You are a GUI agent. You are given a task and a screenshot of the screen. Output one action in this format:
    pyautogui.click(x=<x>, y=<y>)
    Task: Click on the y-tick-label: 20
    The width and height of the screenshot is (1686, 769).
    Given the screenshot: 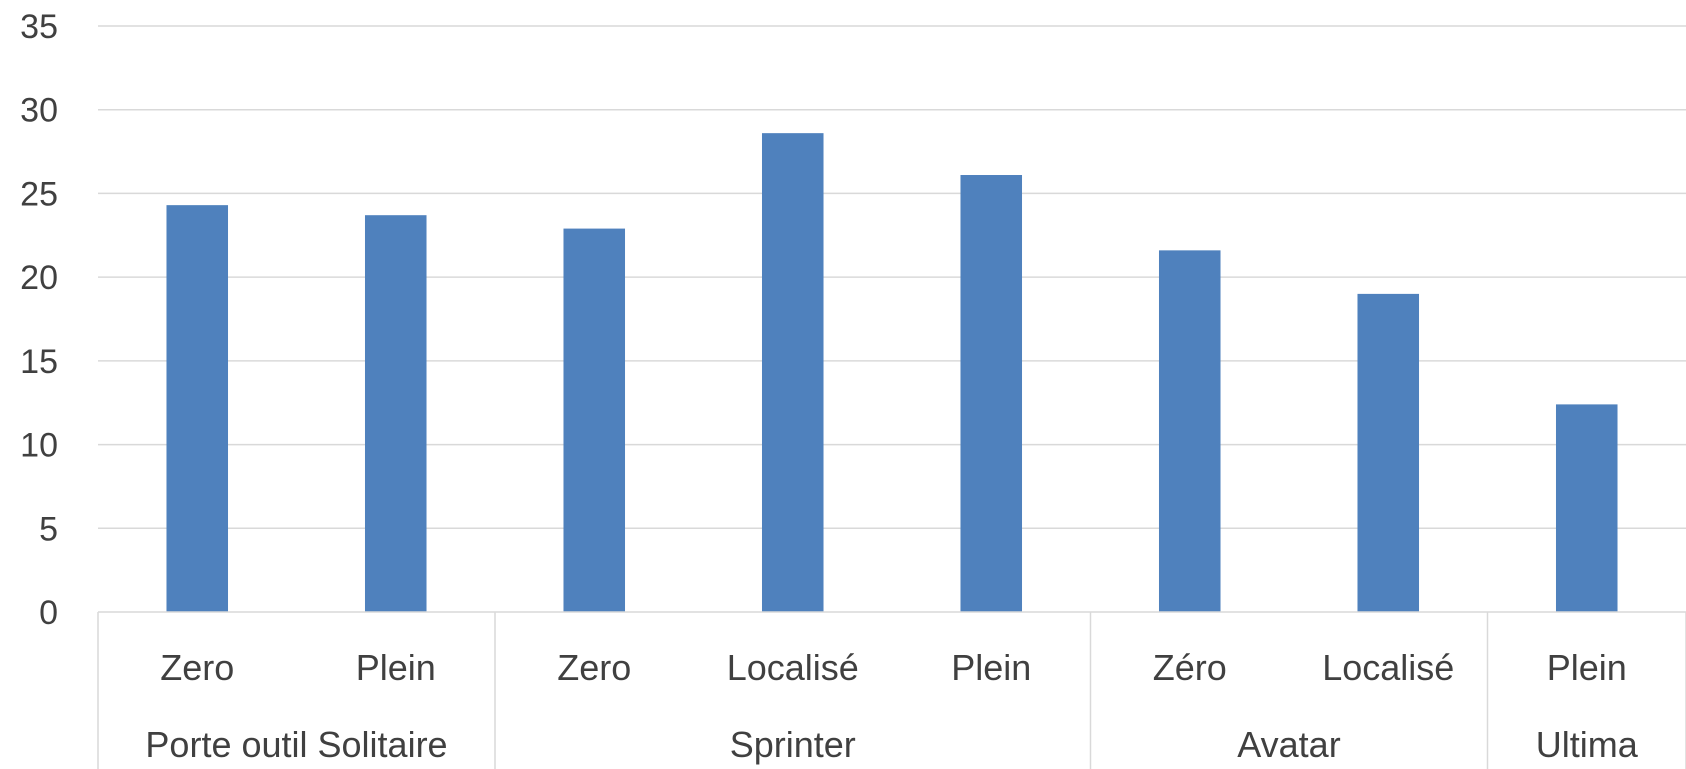 What is the action you would take?
    pyautogui.click(x=39, y=278)
    